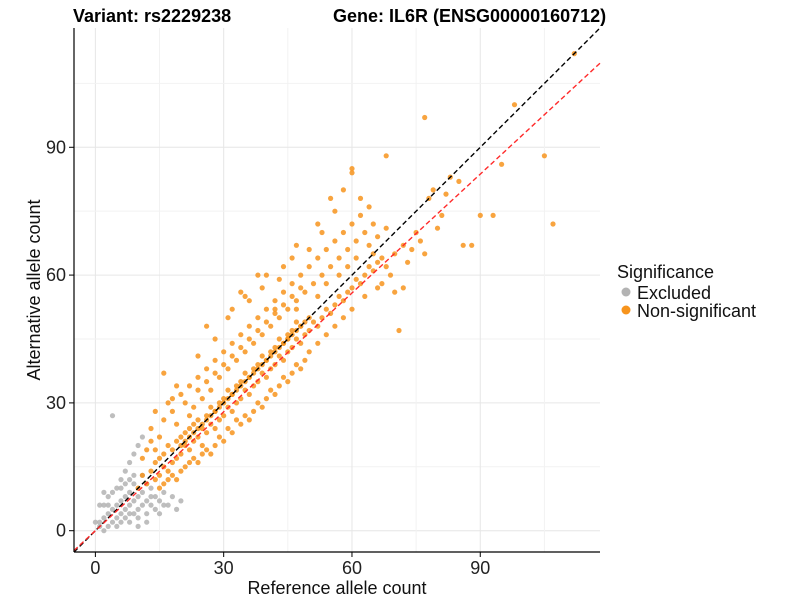  Describe the element at coordinates (152, 16) in the screenshot. I see `chart-title-variant: Variant: rs2229238` at that location.